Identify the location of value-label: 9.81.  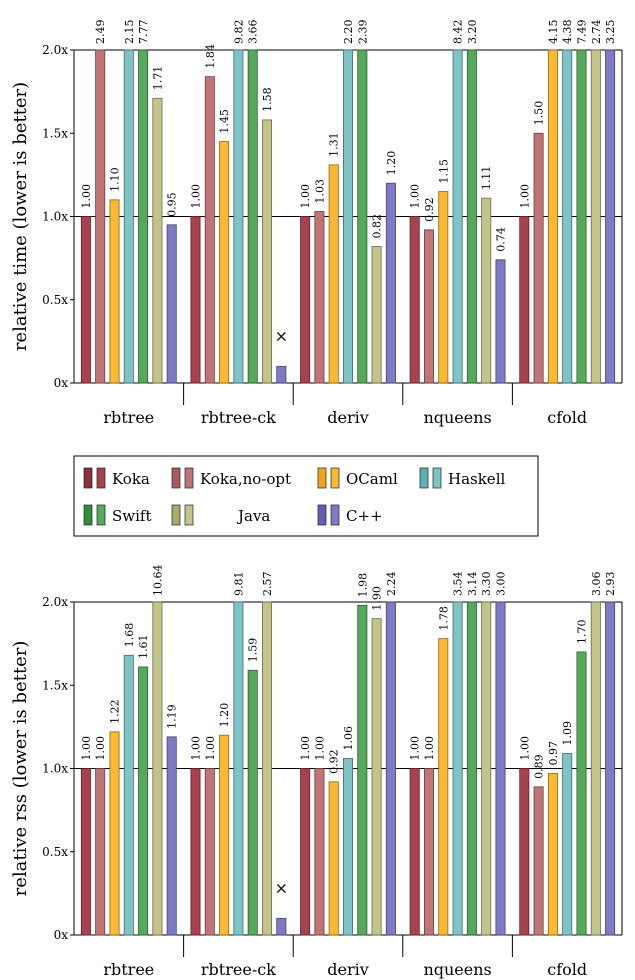
(238, 584).